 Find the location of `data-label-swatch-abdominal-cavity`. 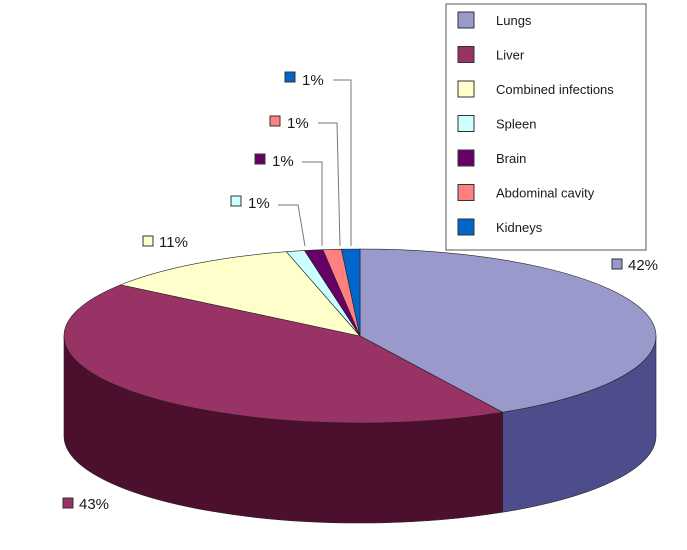

data-label-swatch-abdominal-cavity is located at coordinates (275, 121).